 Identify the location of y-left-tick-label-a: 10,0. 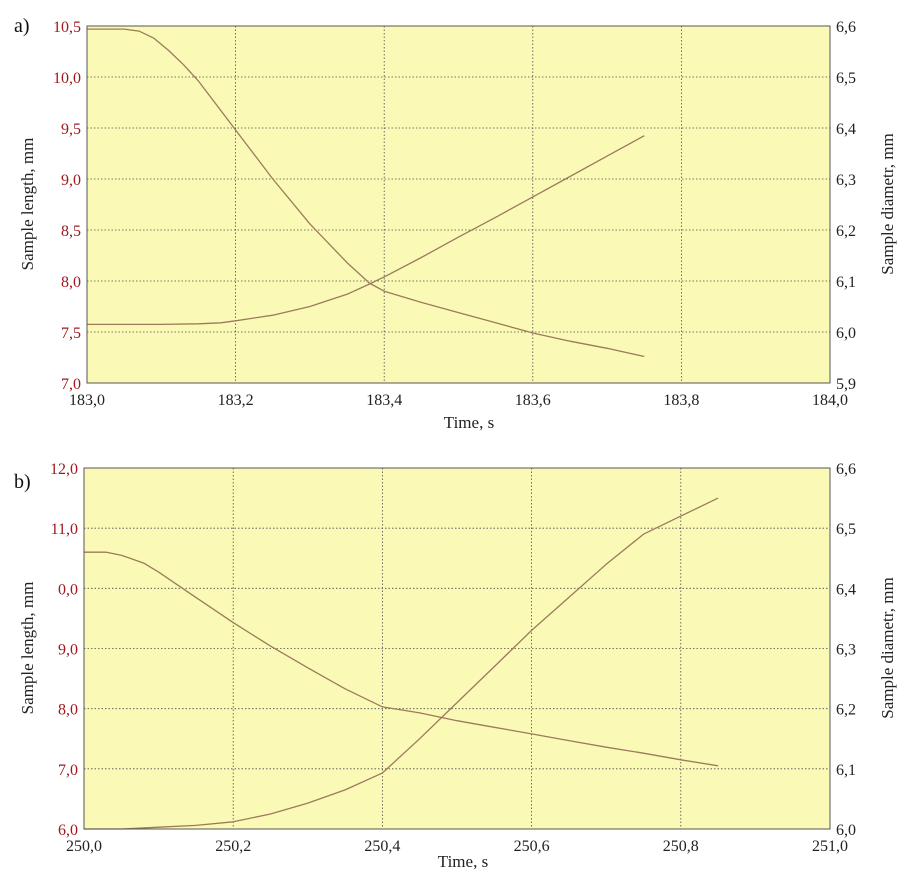
(67, 78).